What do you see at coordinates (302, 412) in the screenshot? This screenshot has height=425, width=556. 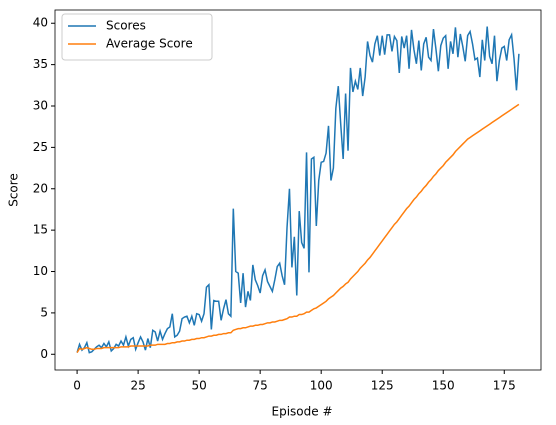 I see `x-axis-label: Episode #` at bounding box center [302, 412].